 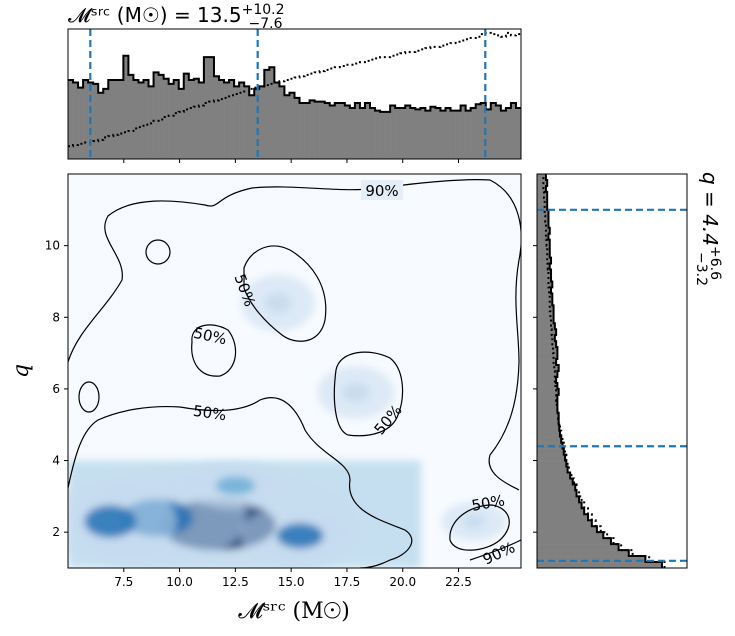 I want to click on top-hist-outline, so click(x=294, y=83).